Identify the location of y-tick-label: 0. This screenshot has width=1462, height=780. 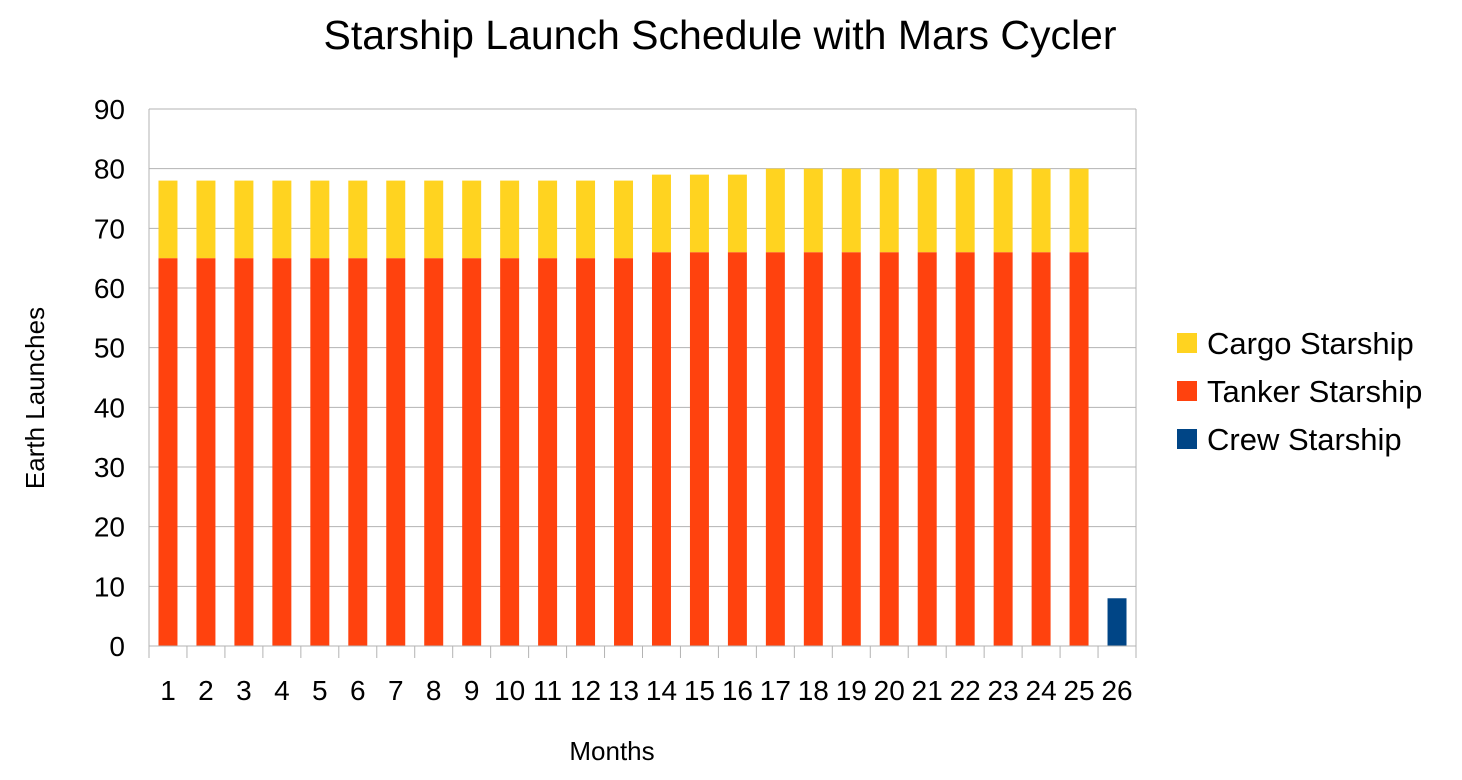
(117, 646).